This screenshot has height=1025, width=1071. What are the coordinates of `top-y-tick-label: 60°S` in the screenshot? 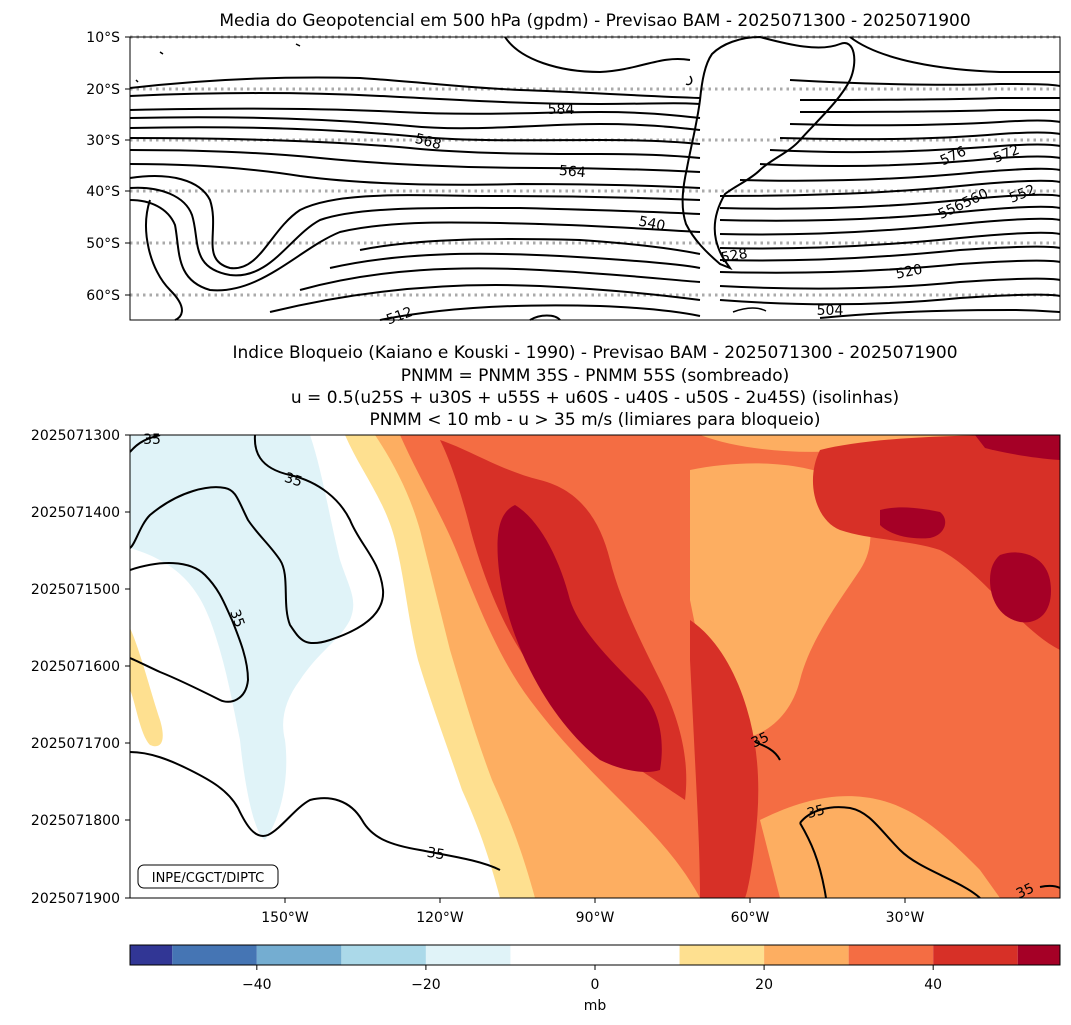 It's located at (103, 296).